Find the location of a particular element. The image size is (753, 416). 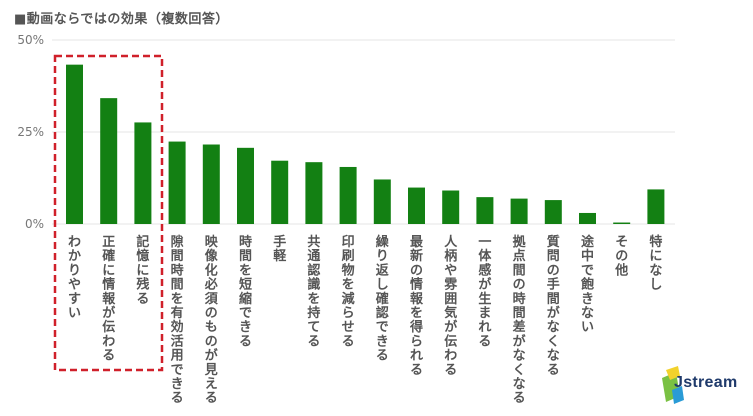

category-label: 共通認識を持てる is located at coordinates (313, 291).